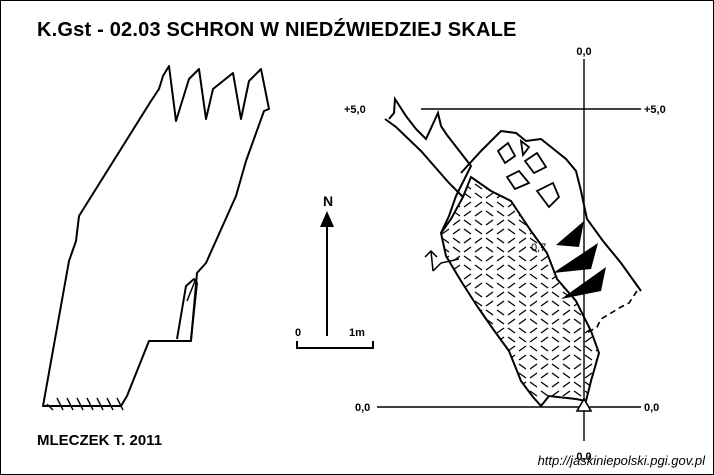 Image resolution: width=714 pixels, height=475 pixels. I want to click on scale-end-label: 1m, so click(357, 333).